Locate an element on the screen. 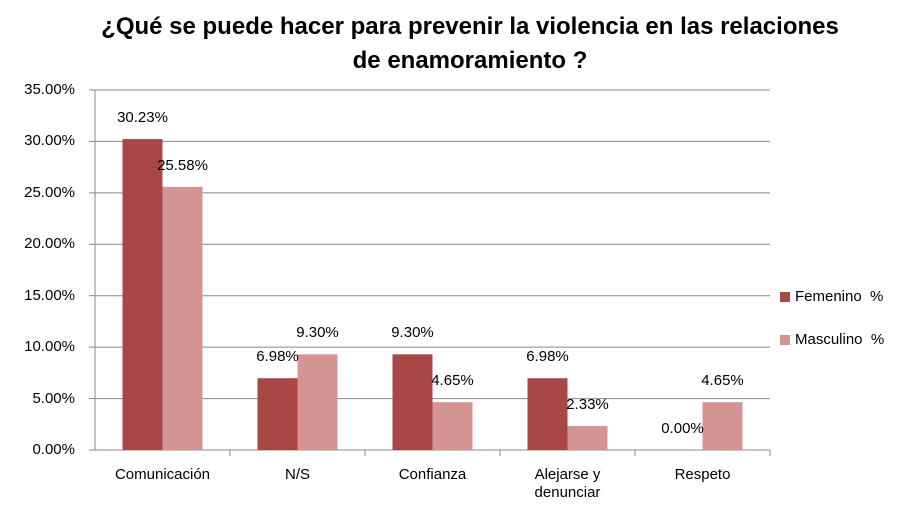  y-tick-label: 20.00% is located at coordinates (49, 244).